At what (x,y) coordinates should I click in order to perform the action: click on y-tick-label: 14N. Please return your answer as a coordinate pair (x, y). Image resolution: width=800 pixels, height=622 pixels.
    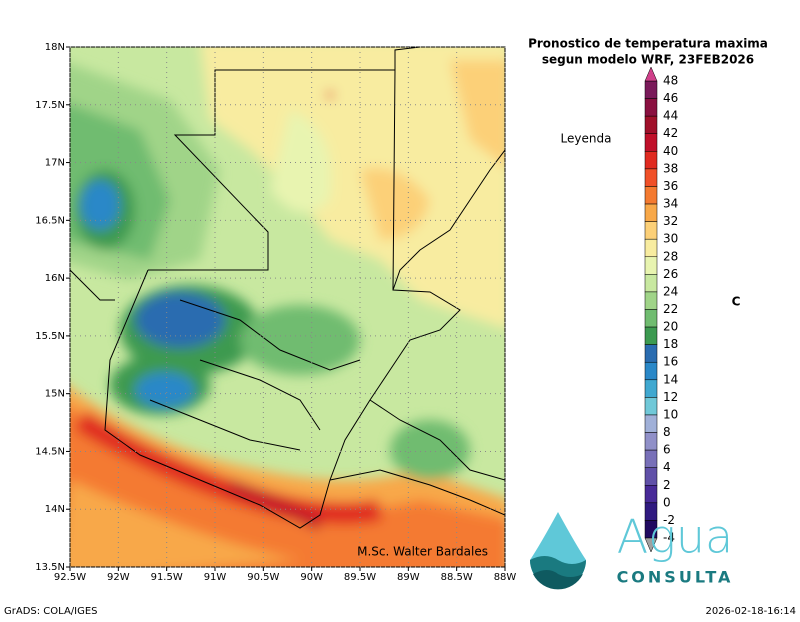
    Looking at the image, I should click on (55, 509).